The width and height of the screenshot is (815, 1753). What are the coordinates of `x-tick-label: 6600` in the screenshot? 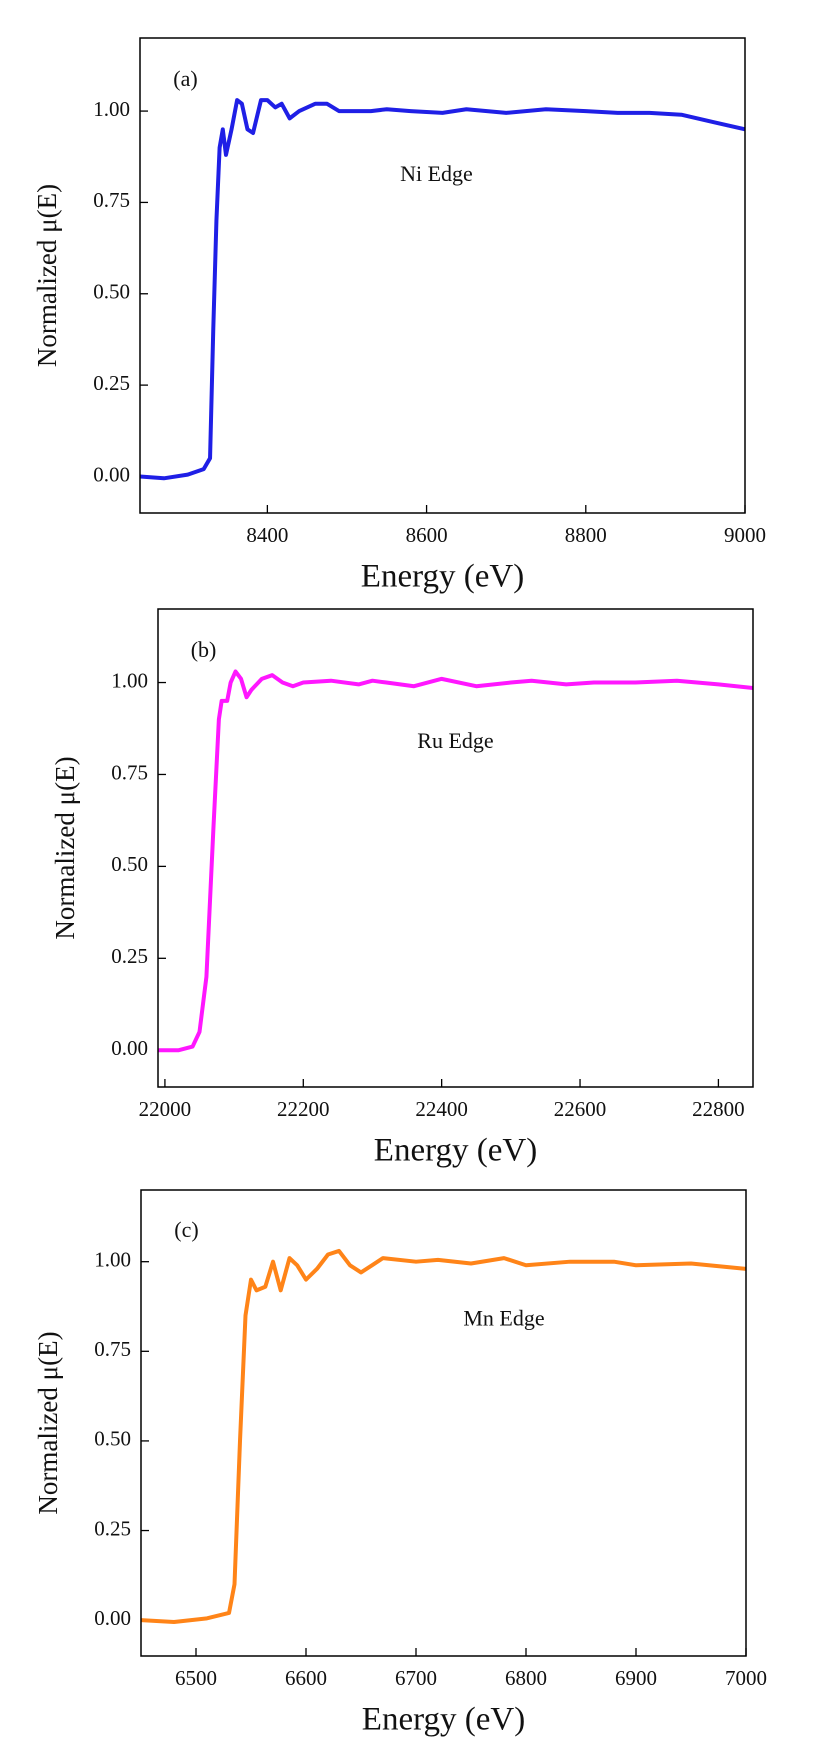 It's located at (306, 1678).